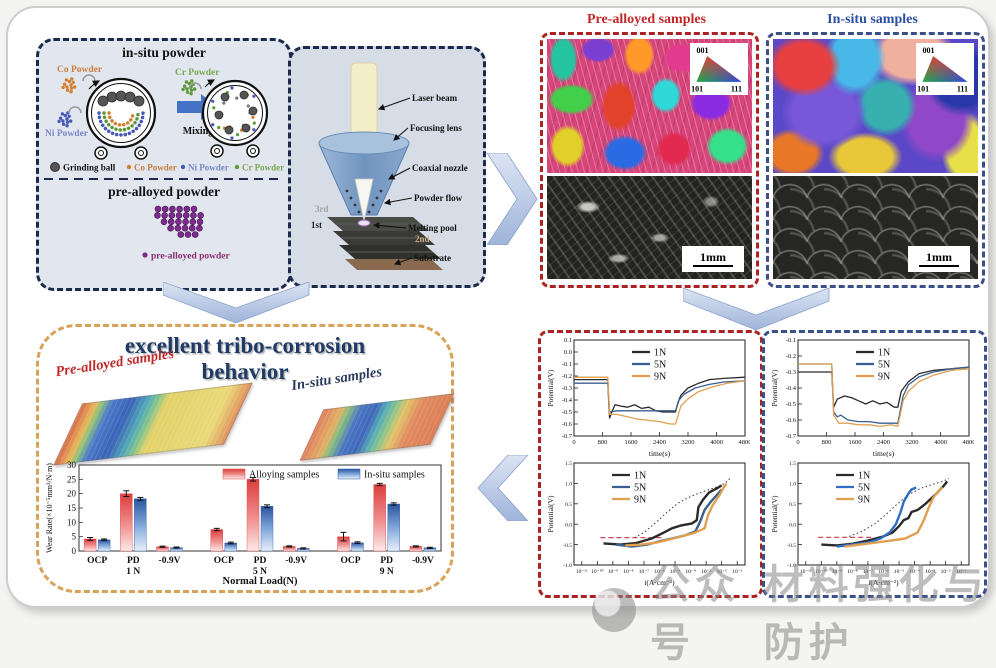  What do you see at coordinates (121, 118) in the screenshot?
I see `ball-mill-before-mixing` at bounding box center [121, 118].